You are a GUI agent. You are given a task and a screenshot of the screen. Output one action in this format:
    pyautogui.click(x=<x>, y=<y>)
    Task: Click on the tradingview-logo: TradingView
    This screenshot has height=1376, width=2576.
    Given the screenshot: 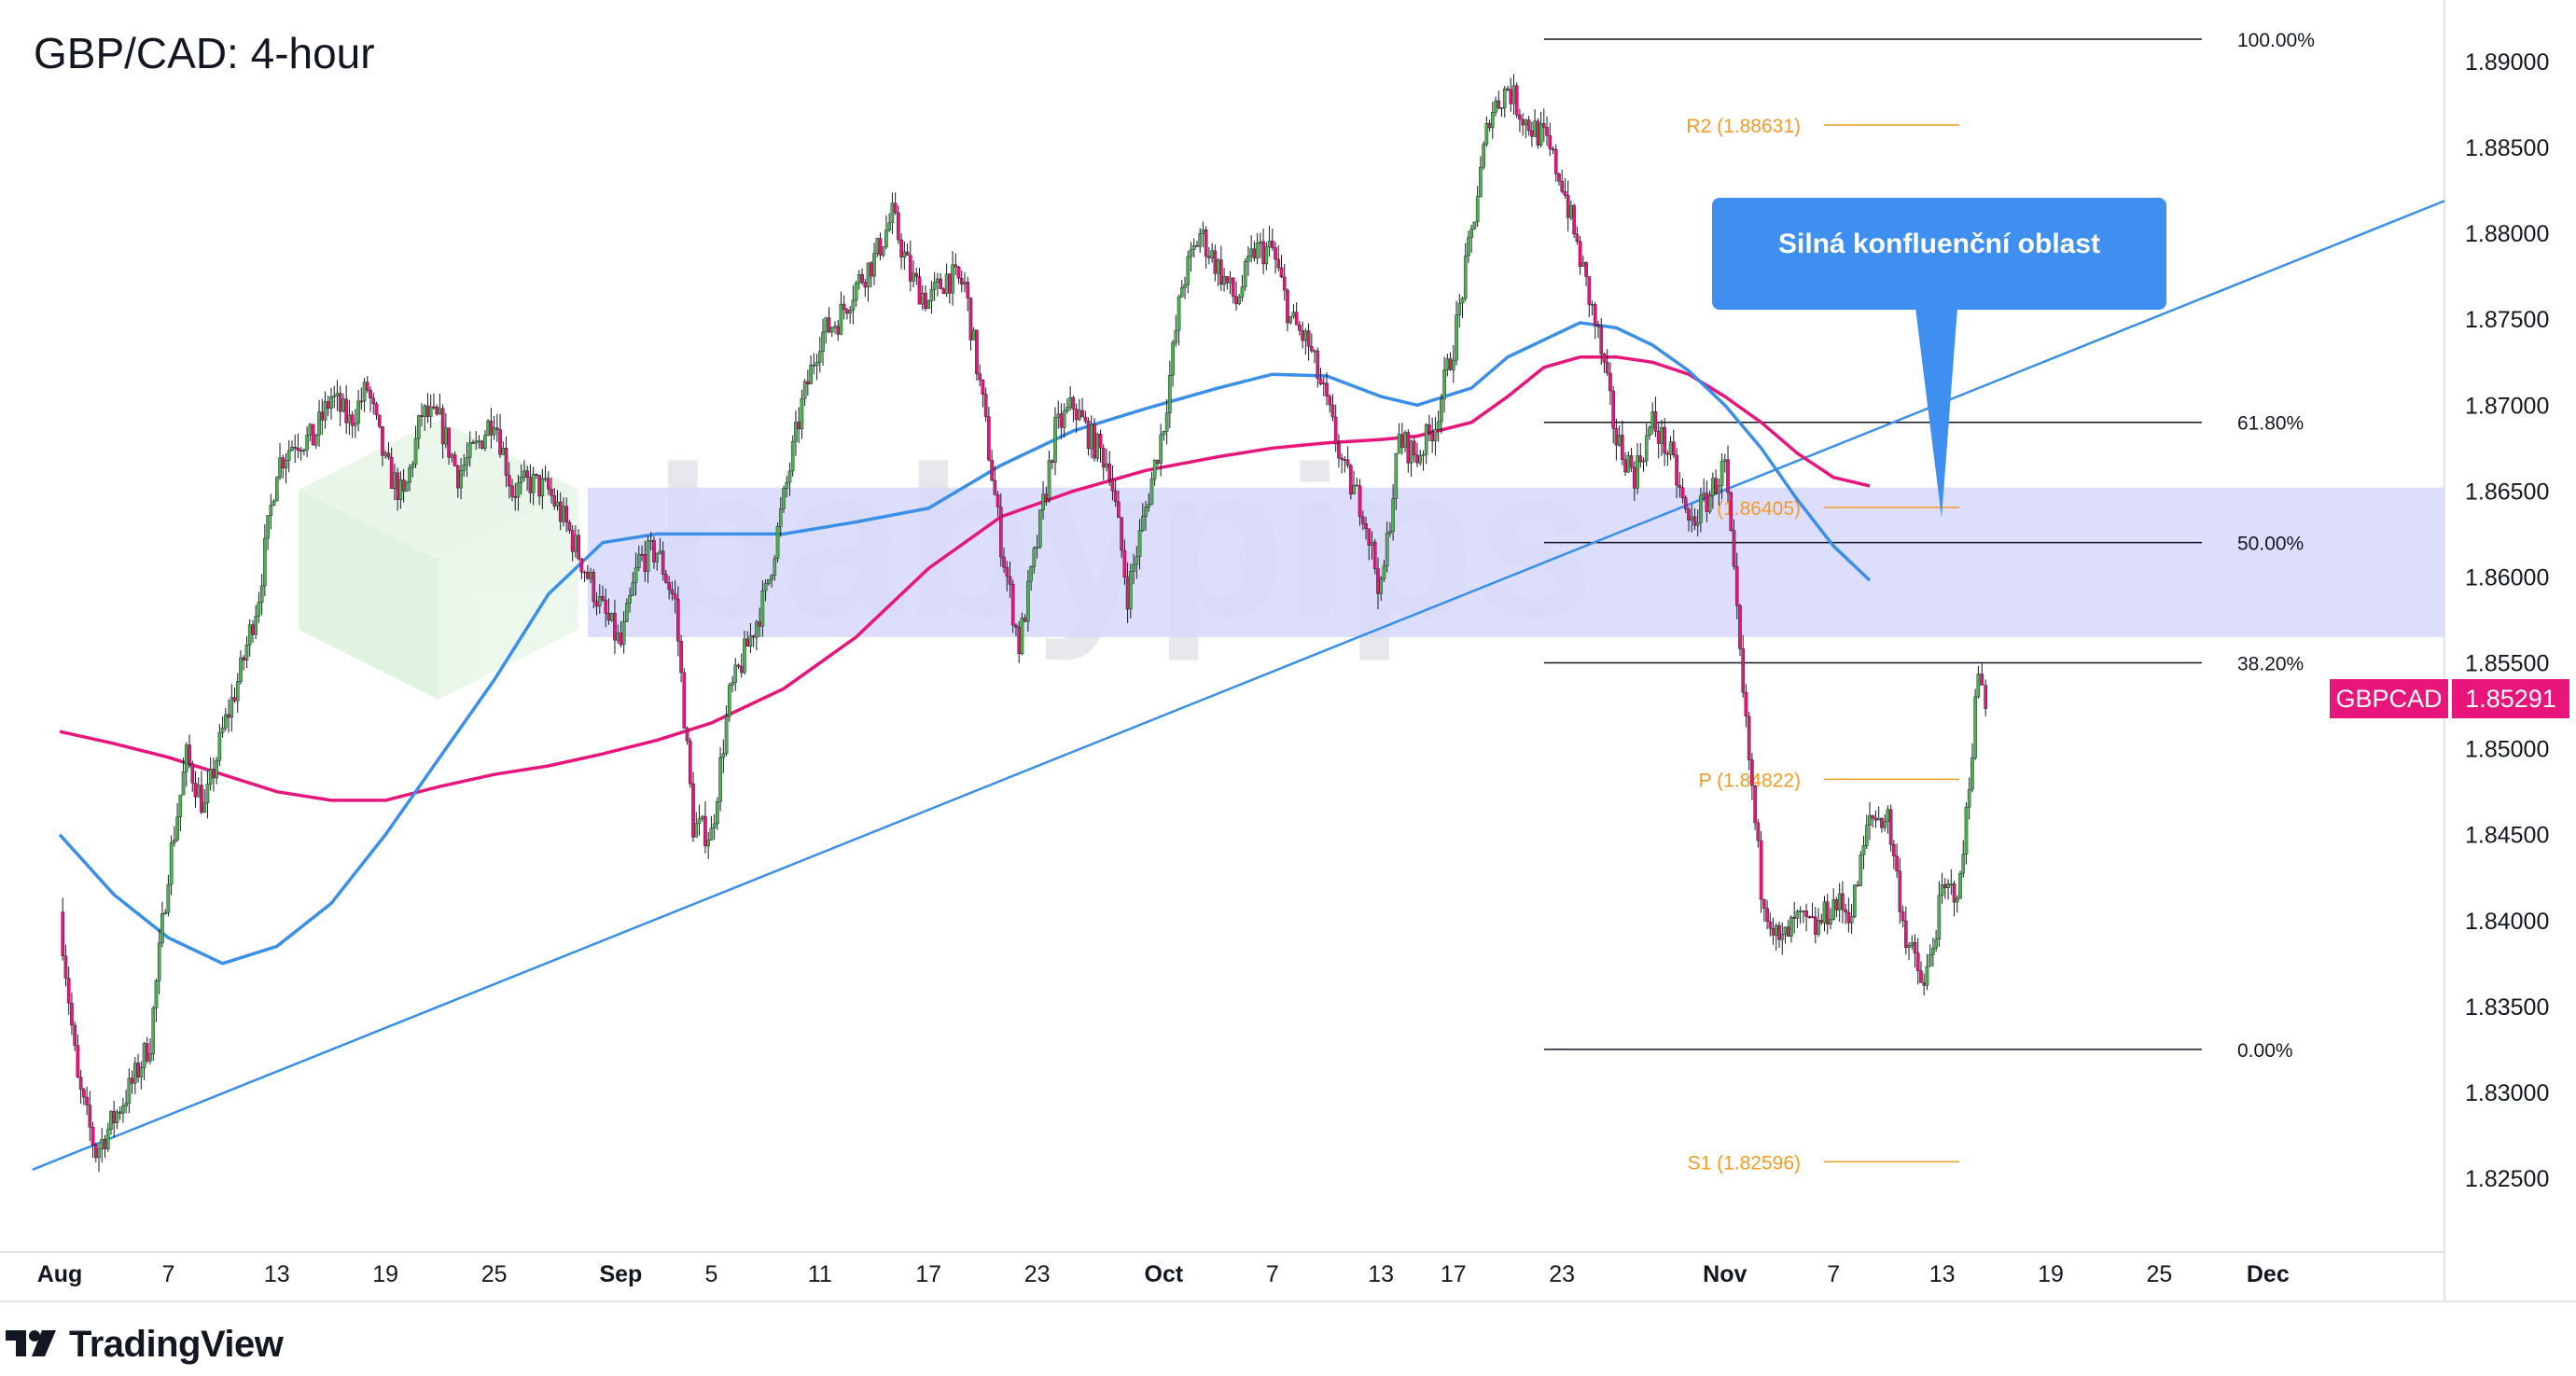 What is the action you would take?
    pyautogui.click(x=144, y=1345)
    